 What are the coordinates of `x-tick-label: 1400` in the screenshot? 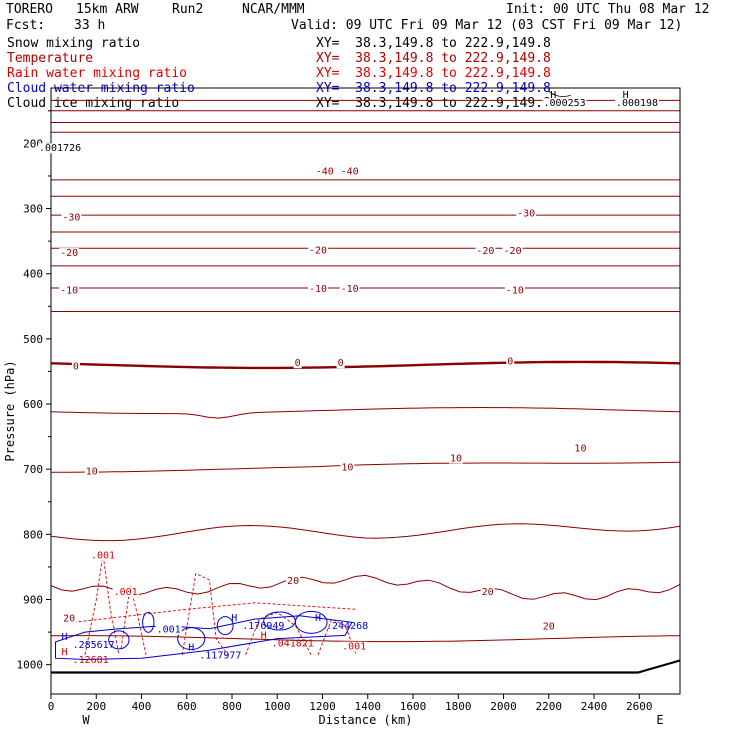 It's located at (368, 706).